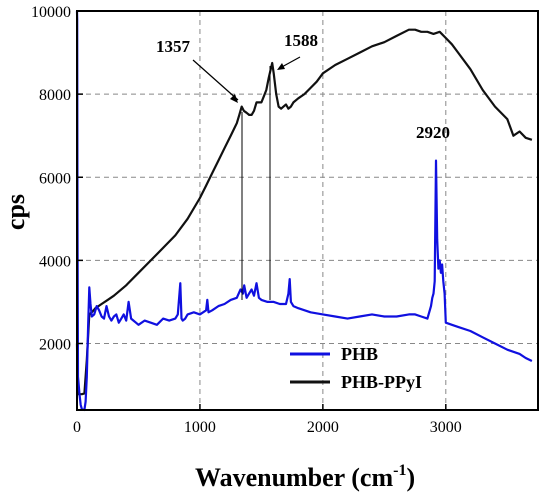 The height and width of the screenshot is (498, 540). What do you see at coordinates (55, 95) in the screenshot?
I see `y-tick-label: 8000` at bounding box center [55, 95].